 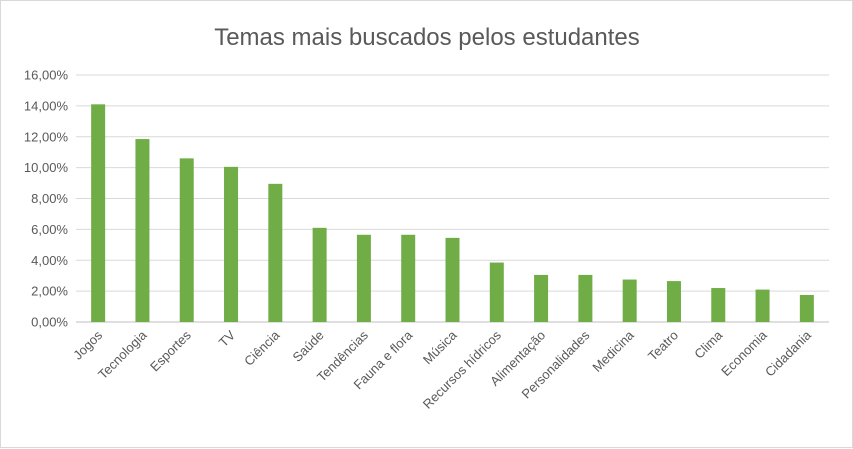 What do you see at coordinates (440, 347) in the screenshot?
I see `x-tick-label: Música` at bounding box center [440, 347].